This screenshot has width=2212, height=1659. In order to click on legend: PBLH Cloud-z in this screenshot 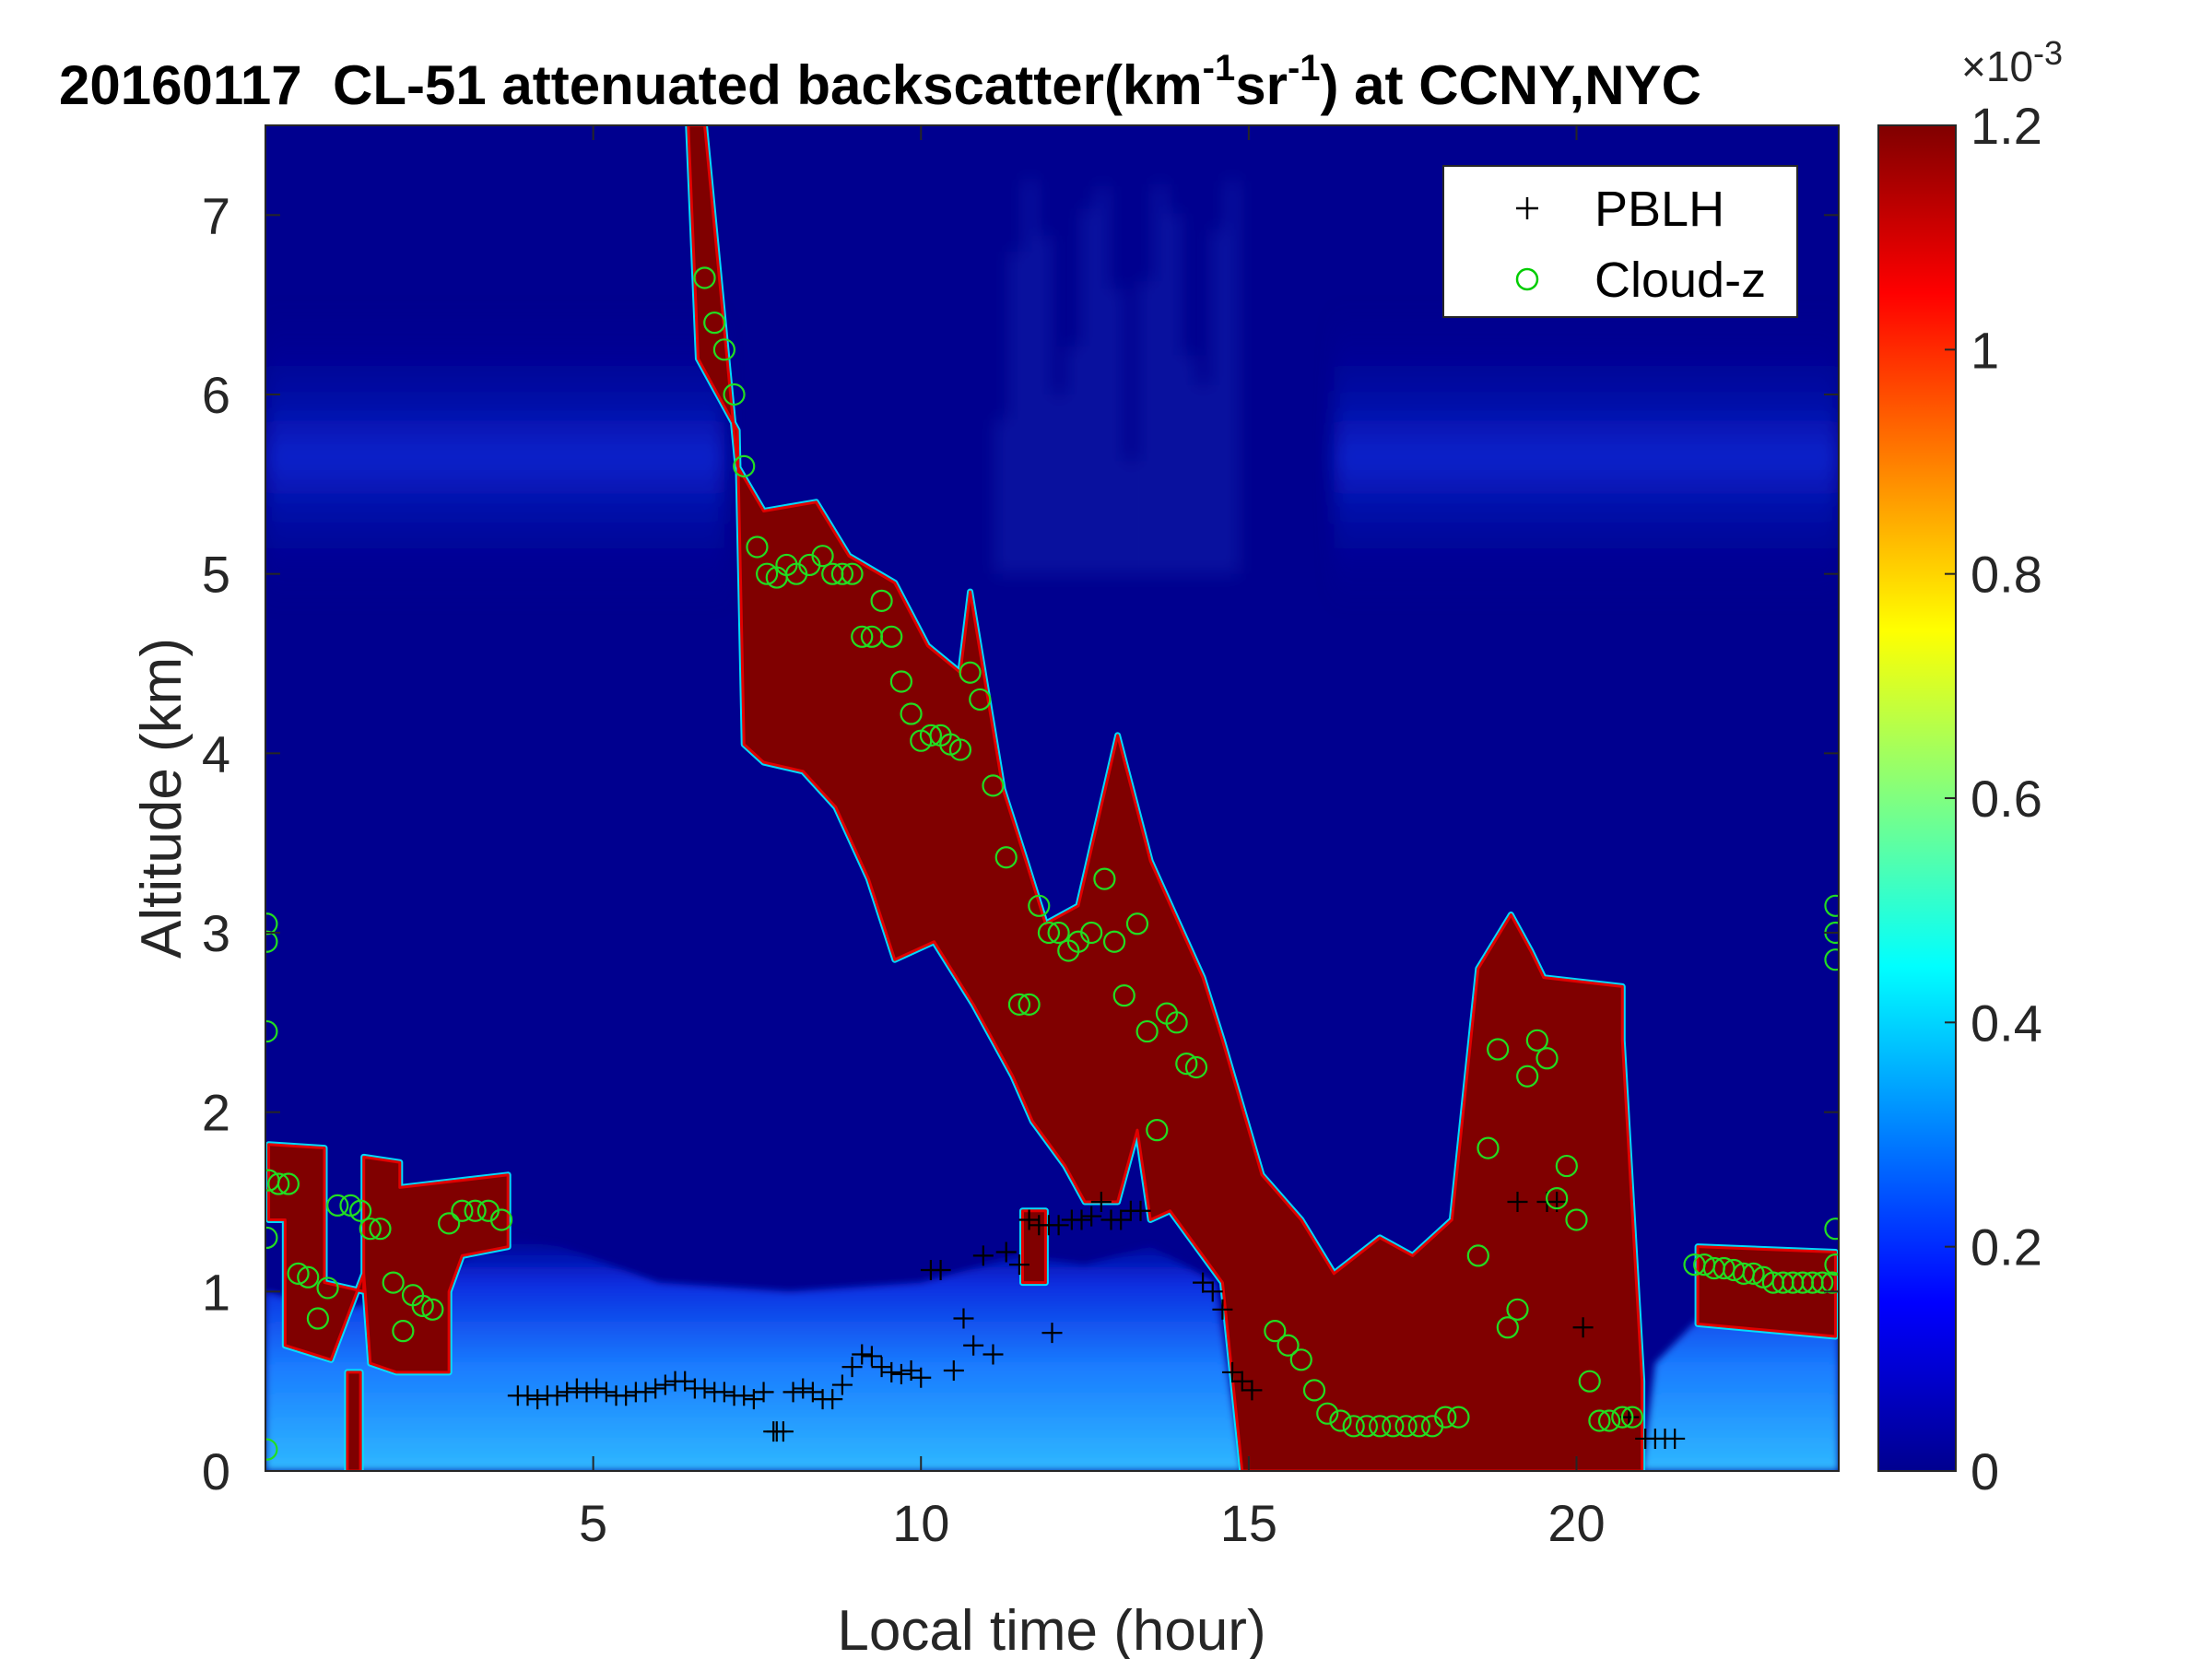, I will do `click(1620, 241)`.